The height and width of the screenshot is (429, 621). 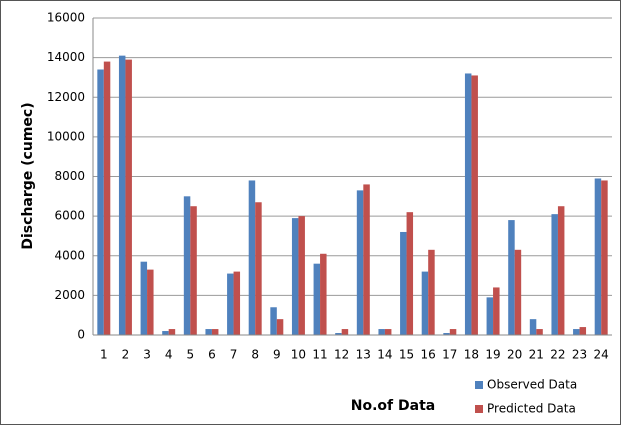 I want to click on x-tick-label: 18, so click(x=471, y=355).